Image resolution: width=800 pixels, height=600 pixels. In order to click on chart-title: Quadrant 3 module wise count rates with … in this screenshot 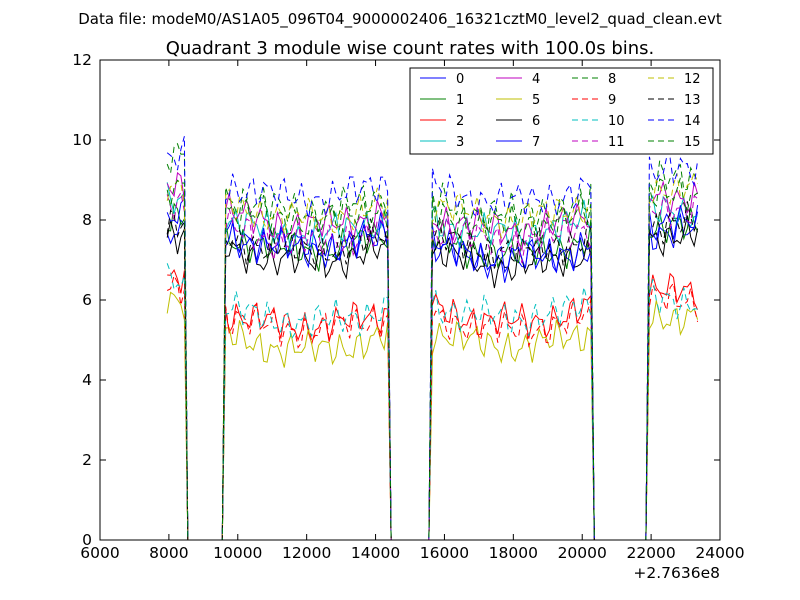, I will do `click(410, 48)`.